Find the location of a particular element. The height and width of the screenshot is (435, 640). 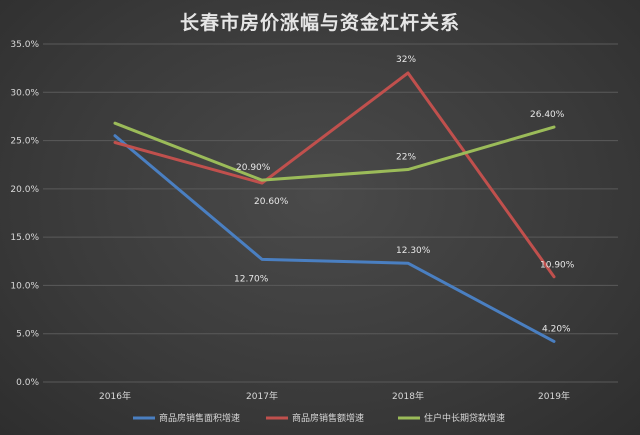

data-label: 10.90% is located at coordinates (557, 266).